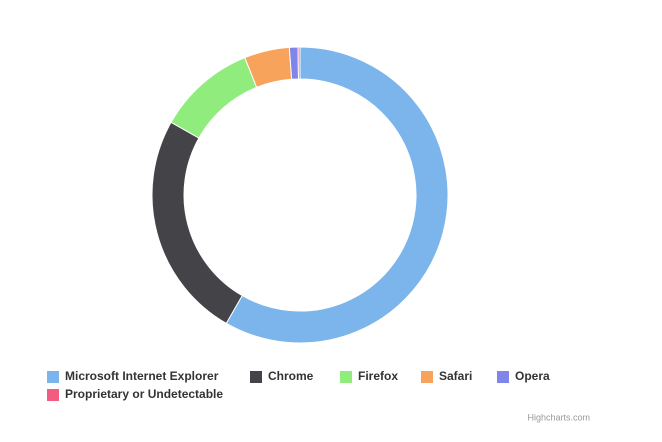  What do you see at coordinates (378, 376) in the screenshot?
I see `legend-label: Firefox` at bounding box center [378, 376].